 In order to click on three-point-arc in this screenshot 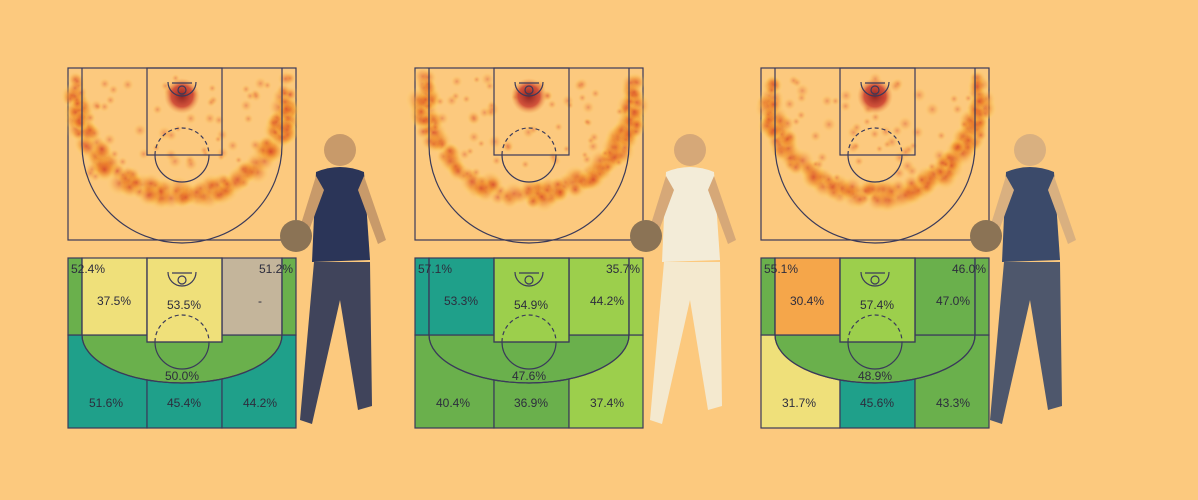, I will do `click(182, 194)`.